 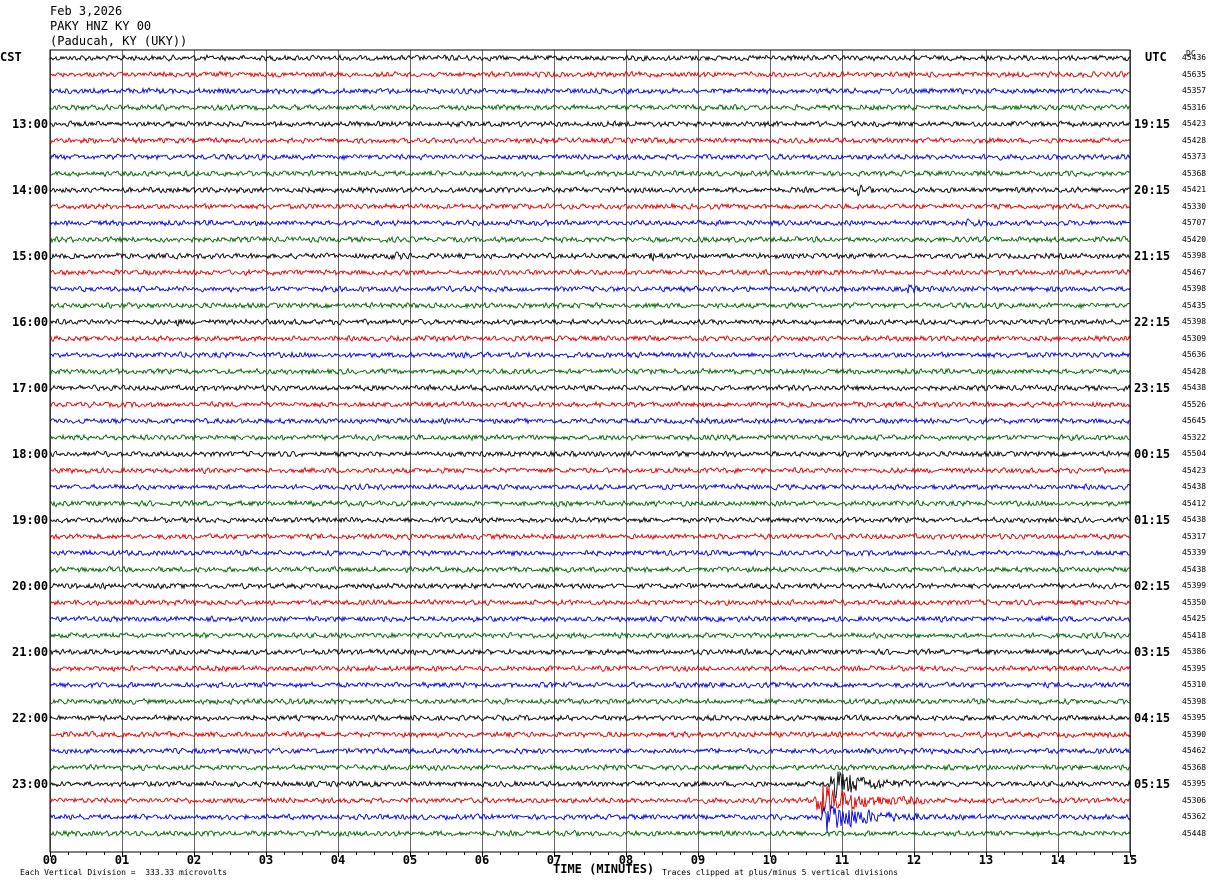 I want to click on dc-offset-value: 45373, so click(x=1194, y=156).